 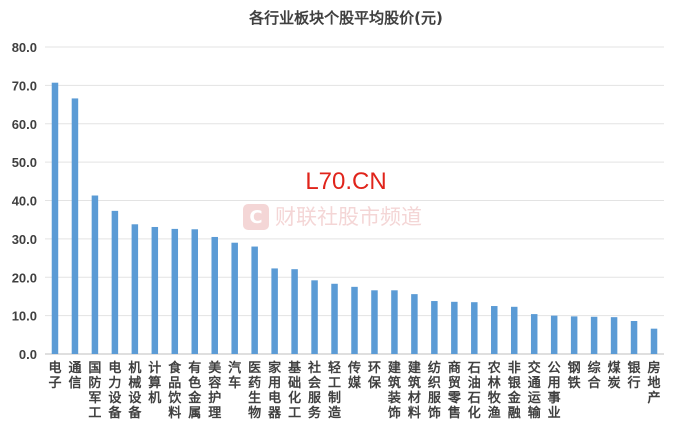 I want to click on c-logo-icon, so click(x=256, y=217).